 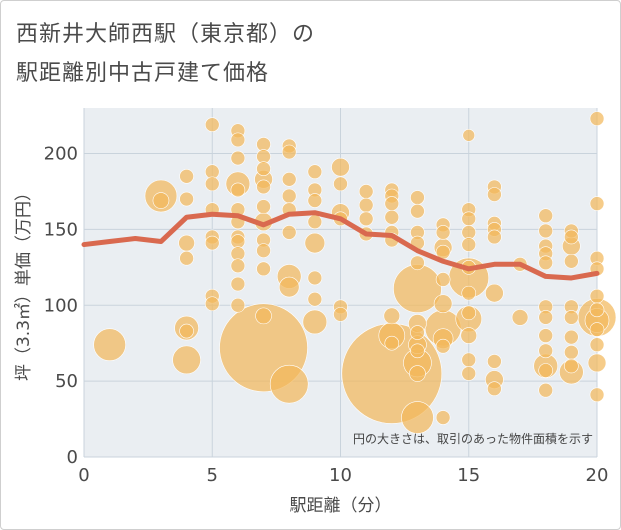 I want to click on x-tick-label: 5, so click(x=212, y=475).